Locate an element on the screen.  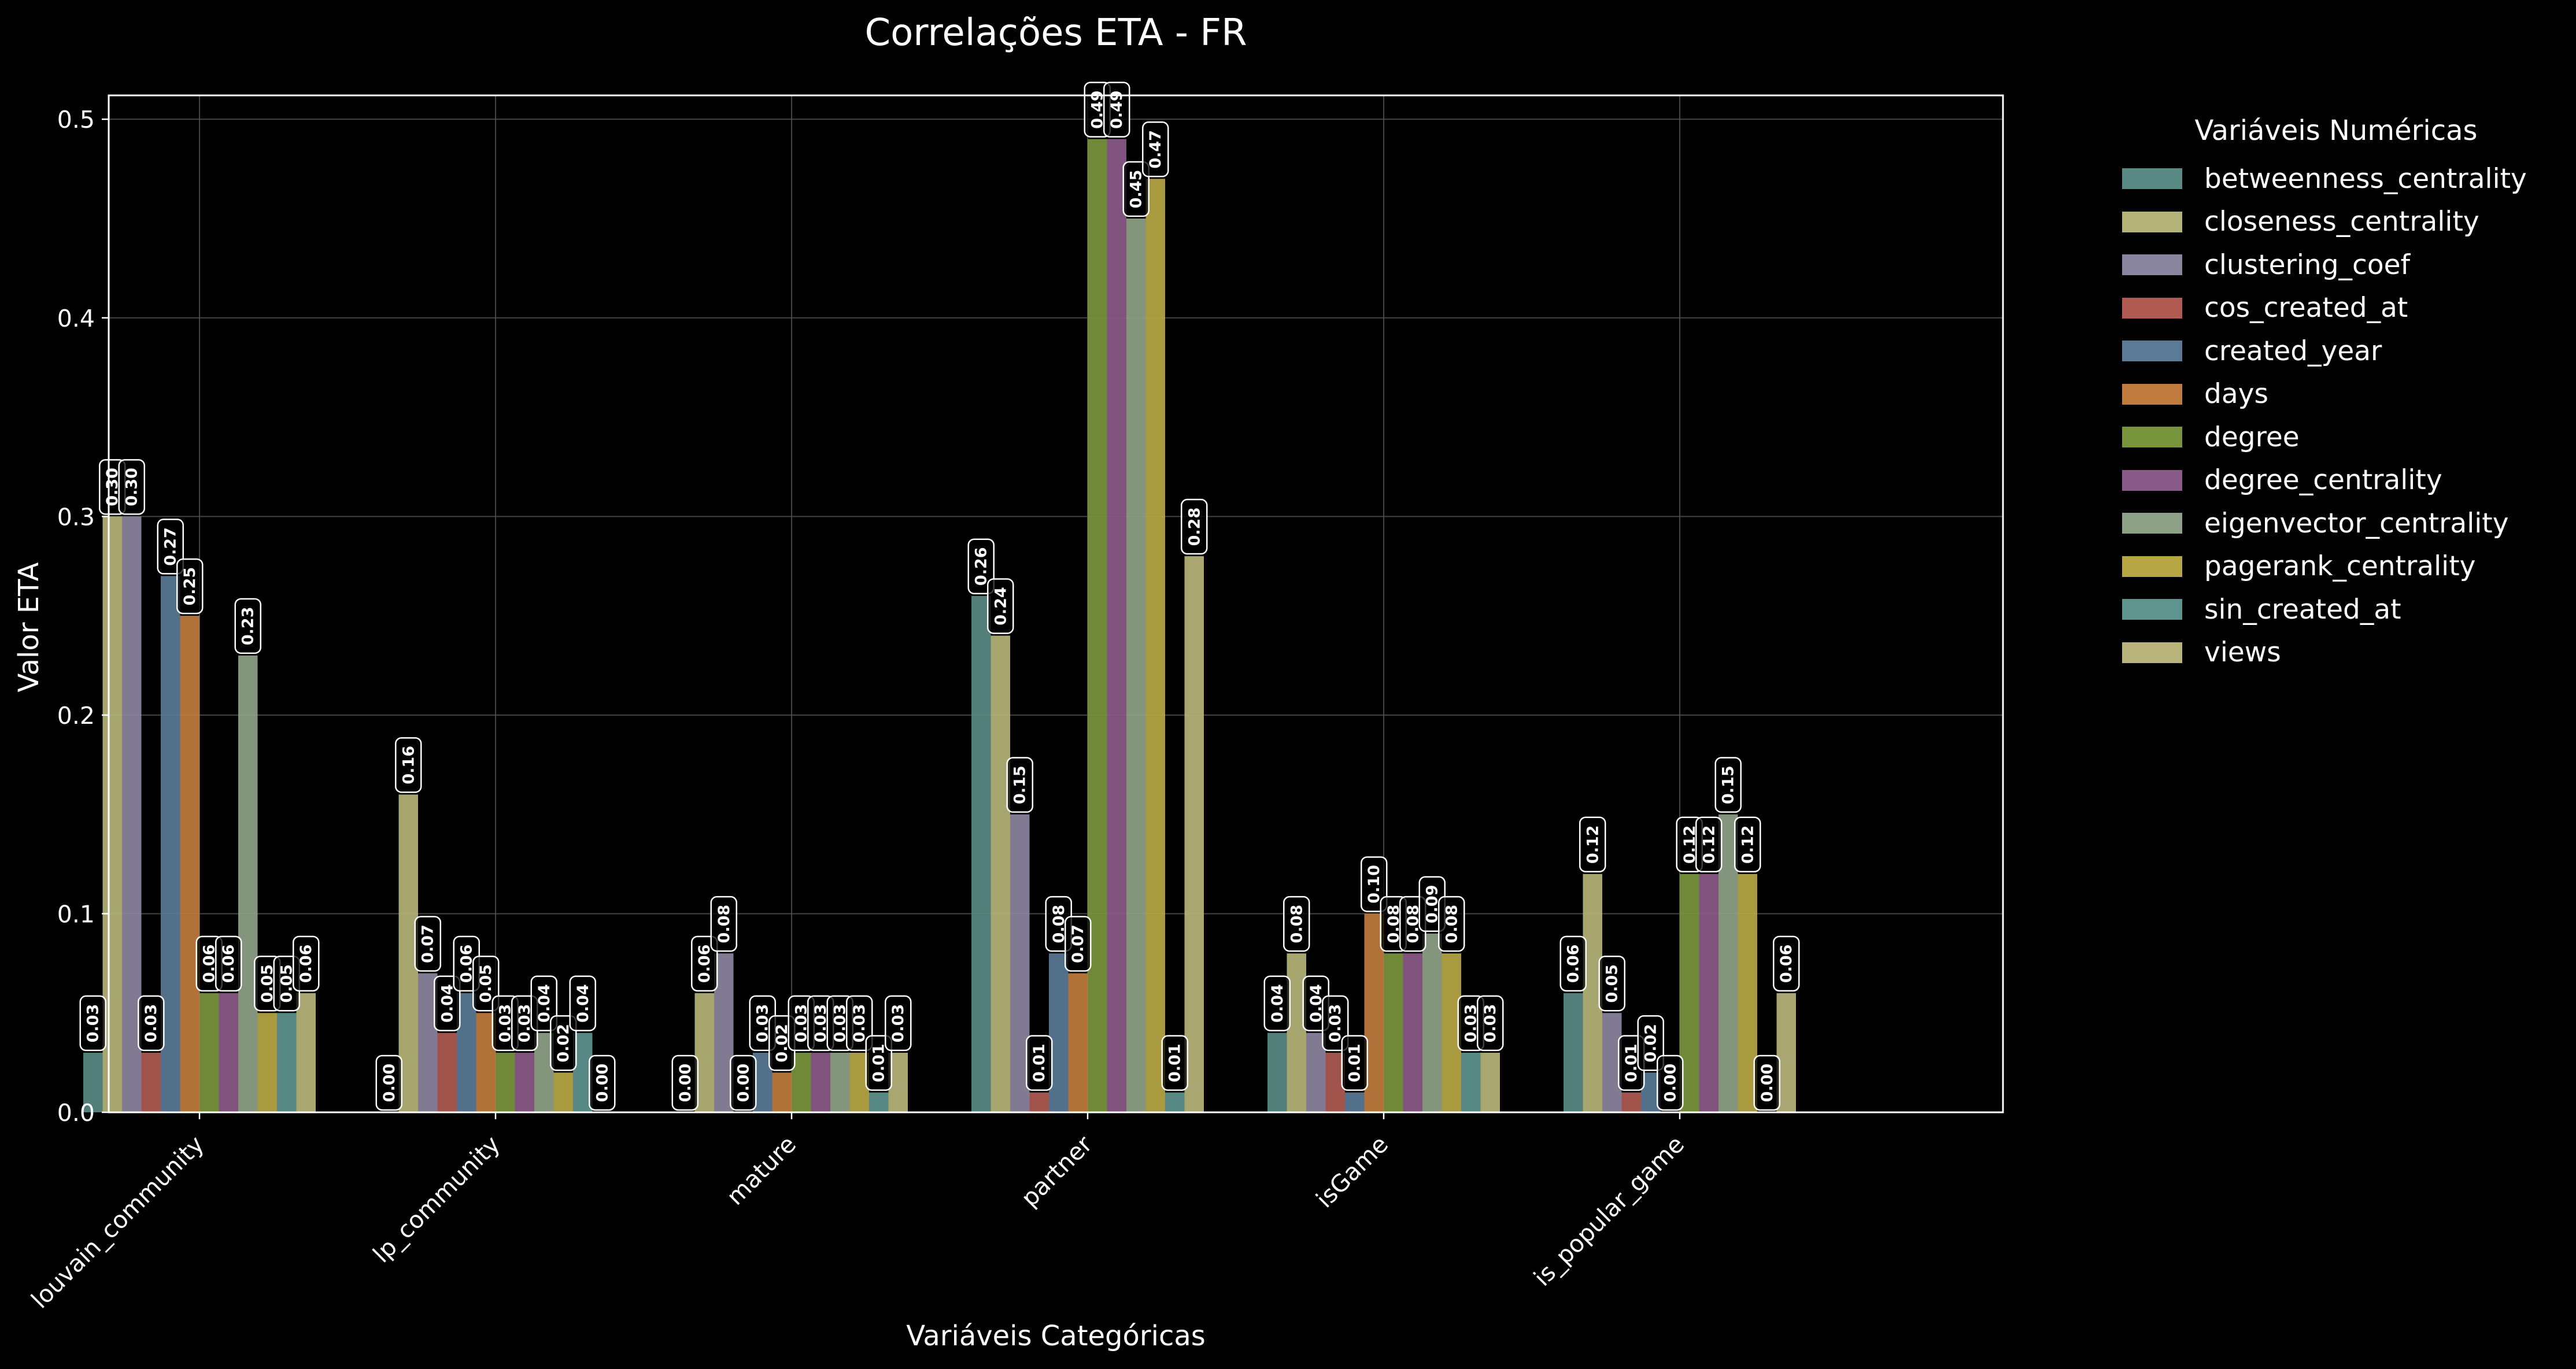
bar-value-text: 0.23 is located at coordinates (248, 627).